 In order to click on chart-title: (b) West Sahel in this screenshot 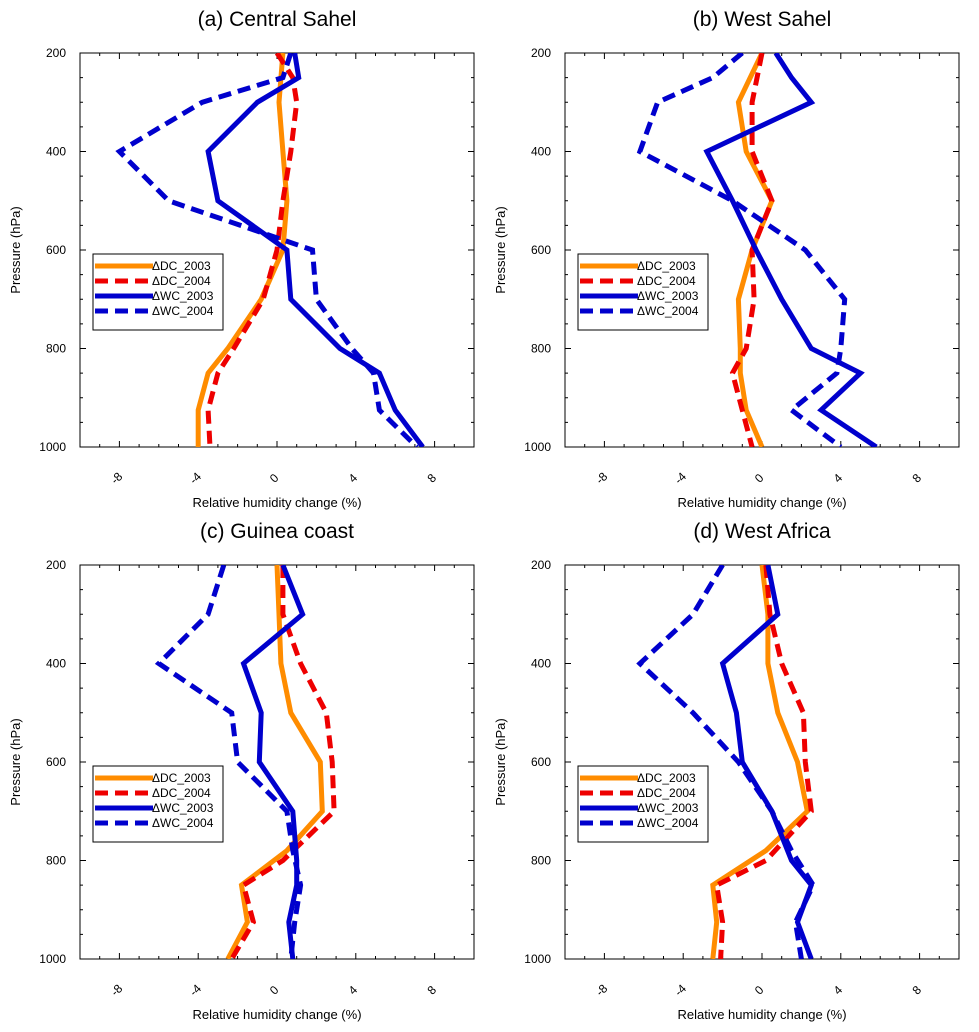, I will do `click(762, 19)`.